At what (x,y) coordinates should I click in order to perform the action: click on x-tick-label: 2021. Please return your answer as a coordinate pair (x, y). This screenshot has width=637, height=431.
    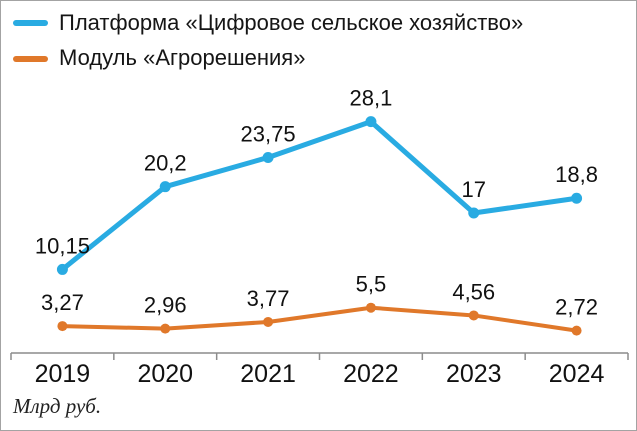
    Looking at the image, I should click on (268, 374).